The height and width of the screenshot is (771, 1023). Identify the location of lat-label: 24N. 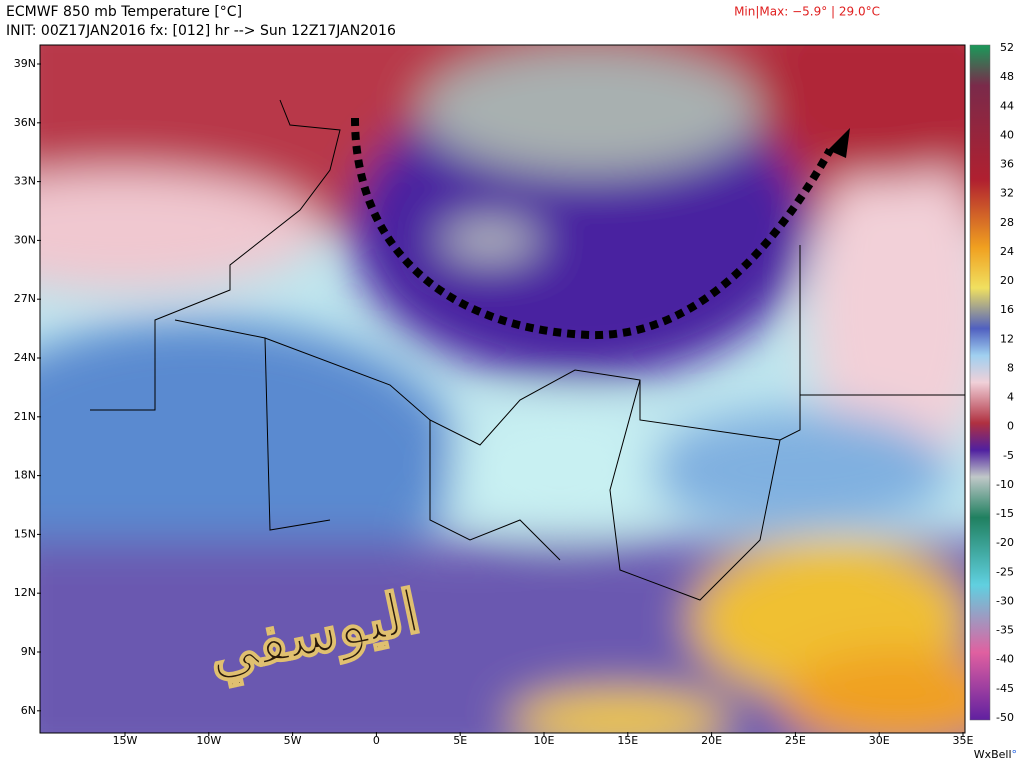
(25, 357).